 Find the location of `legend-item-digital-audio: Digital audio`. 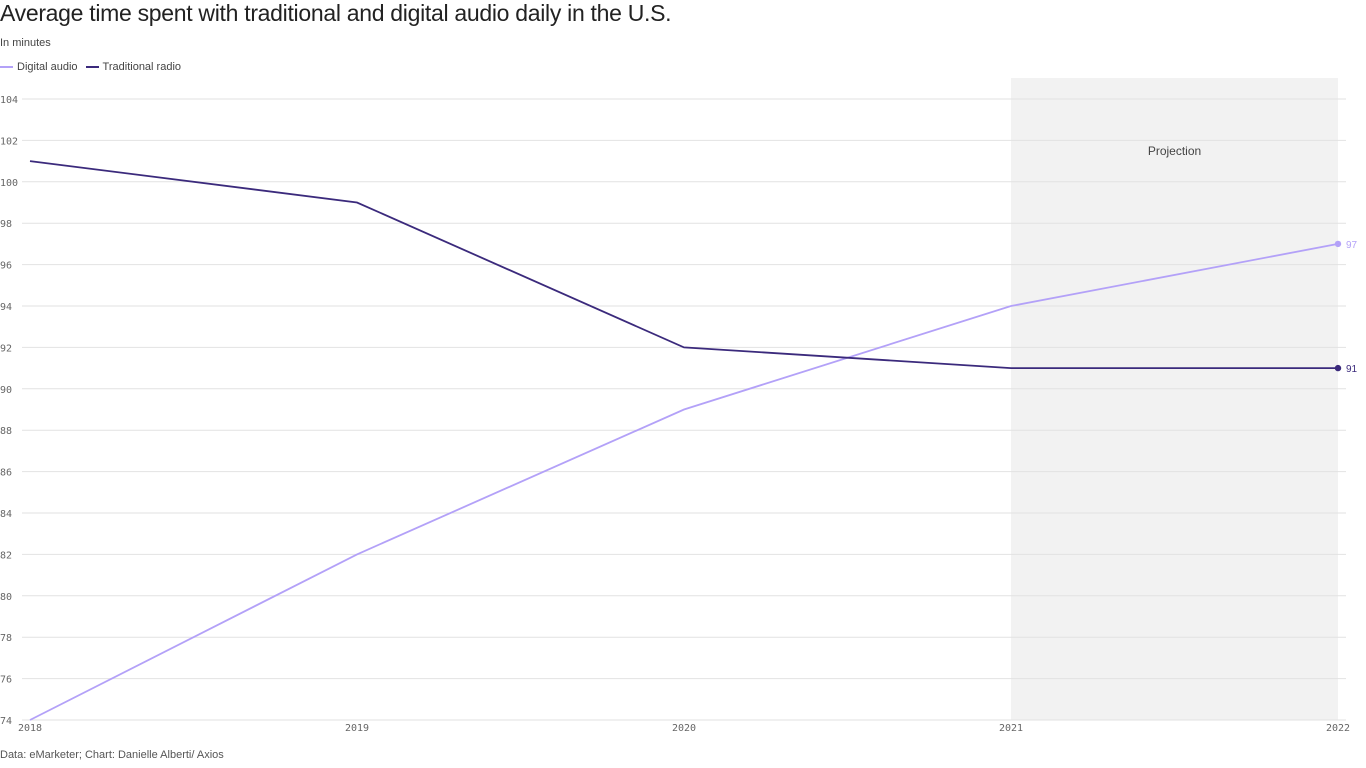

legend-item-digital-audio: Digital audio is located at coordinates (39, 67).